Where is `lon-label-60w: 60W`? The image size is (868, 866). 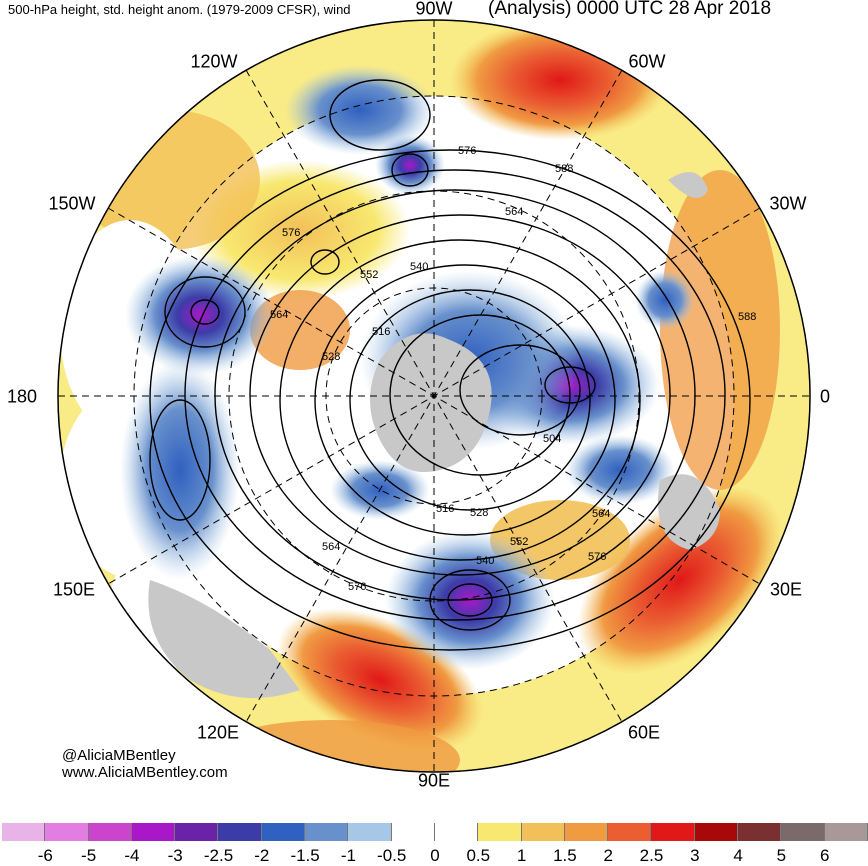 lon-label-60w: 60W is located at coordinates (647, 61).